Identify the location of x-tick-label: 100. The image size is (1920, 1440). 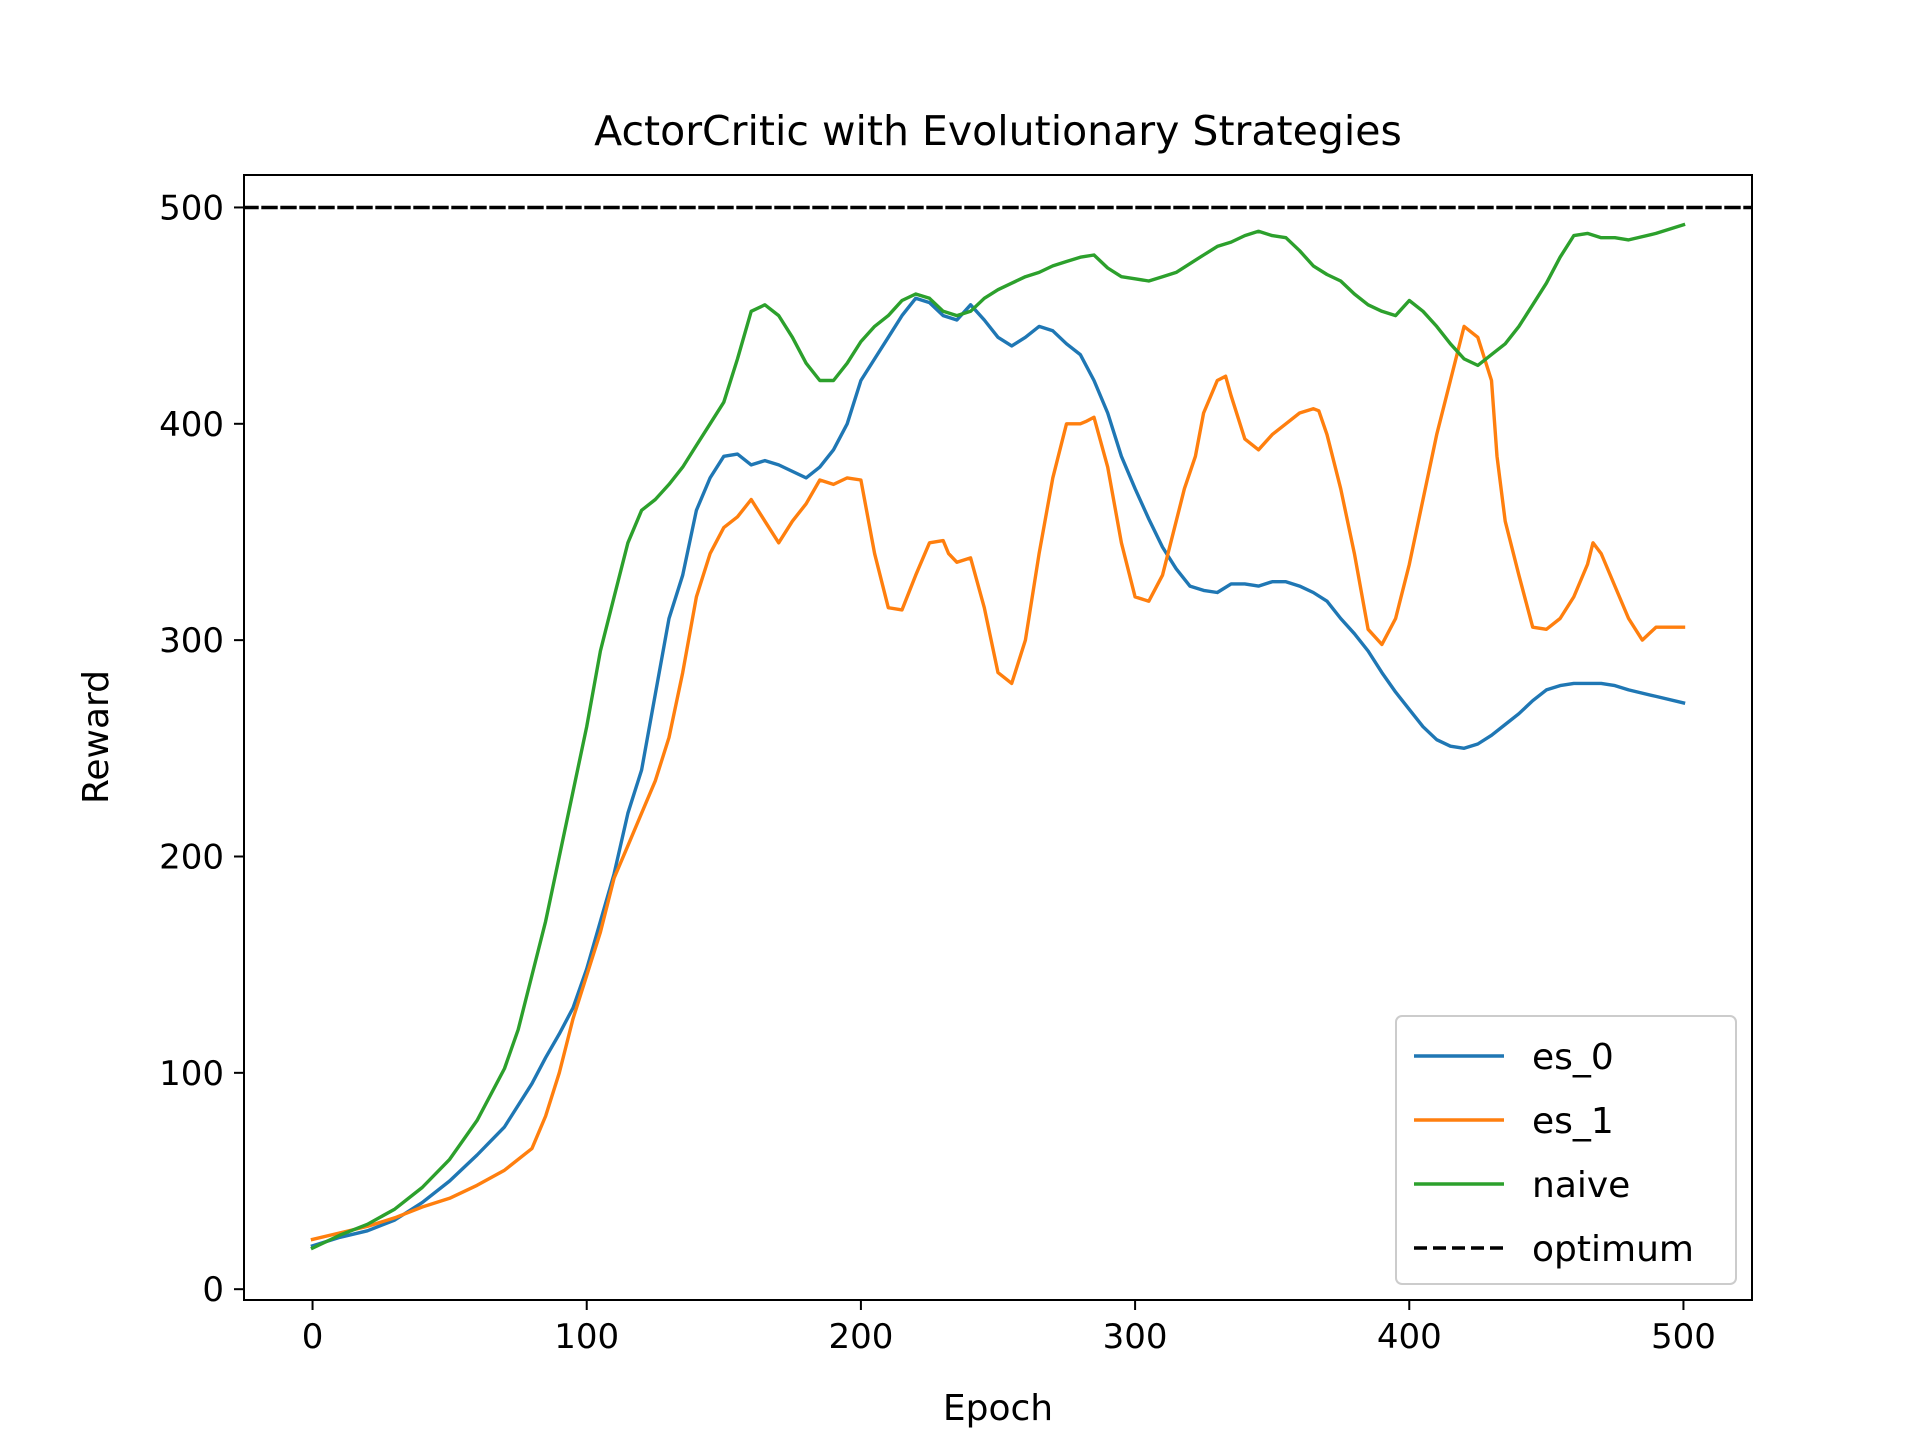
(586, 1337).